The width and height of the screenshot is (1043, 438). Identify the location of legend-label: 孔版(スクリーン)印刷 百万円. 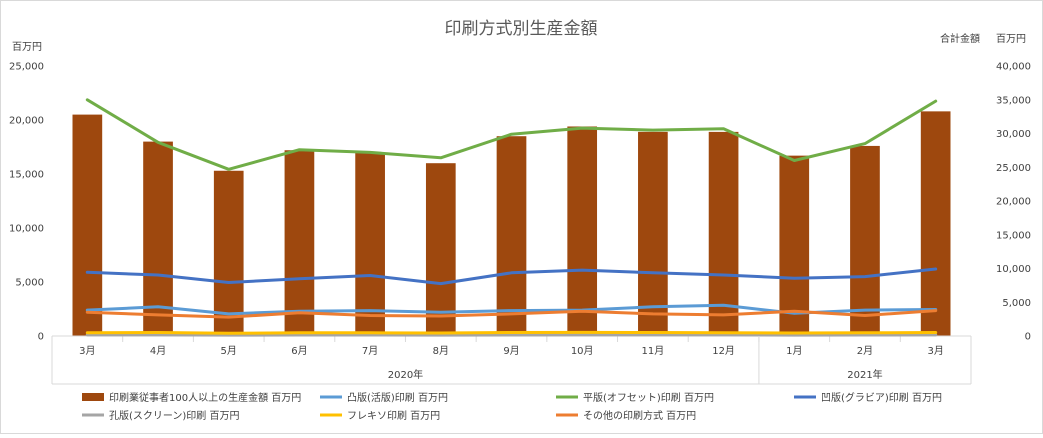
(174, 415).